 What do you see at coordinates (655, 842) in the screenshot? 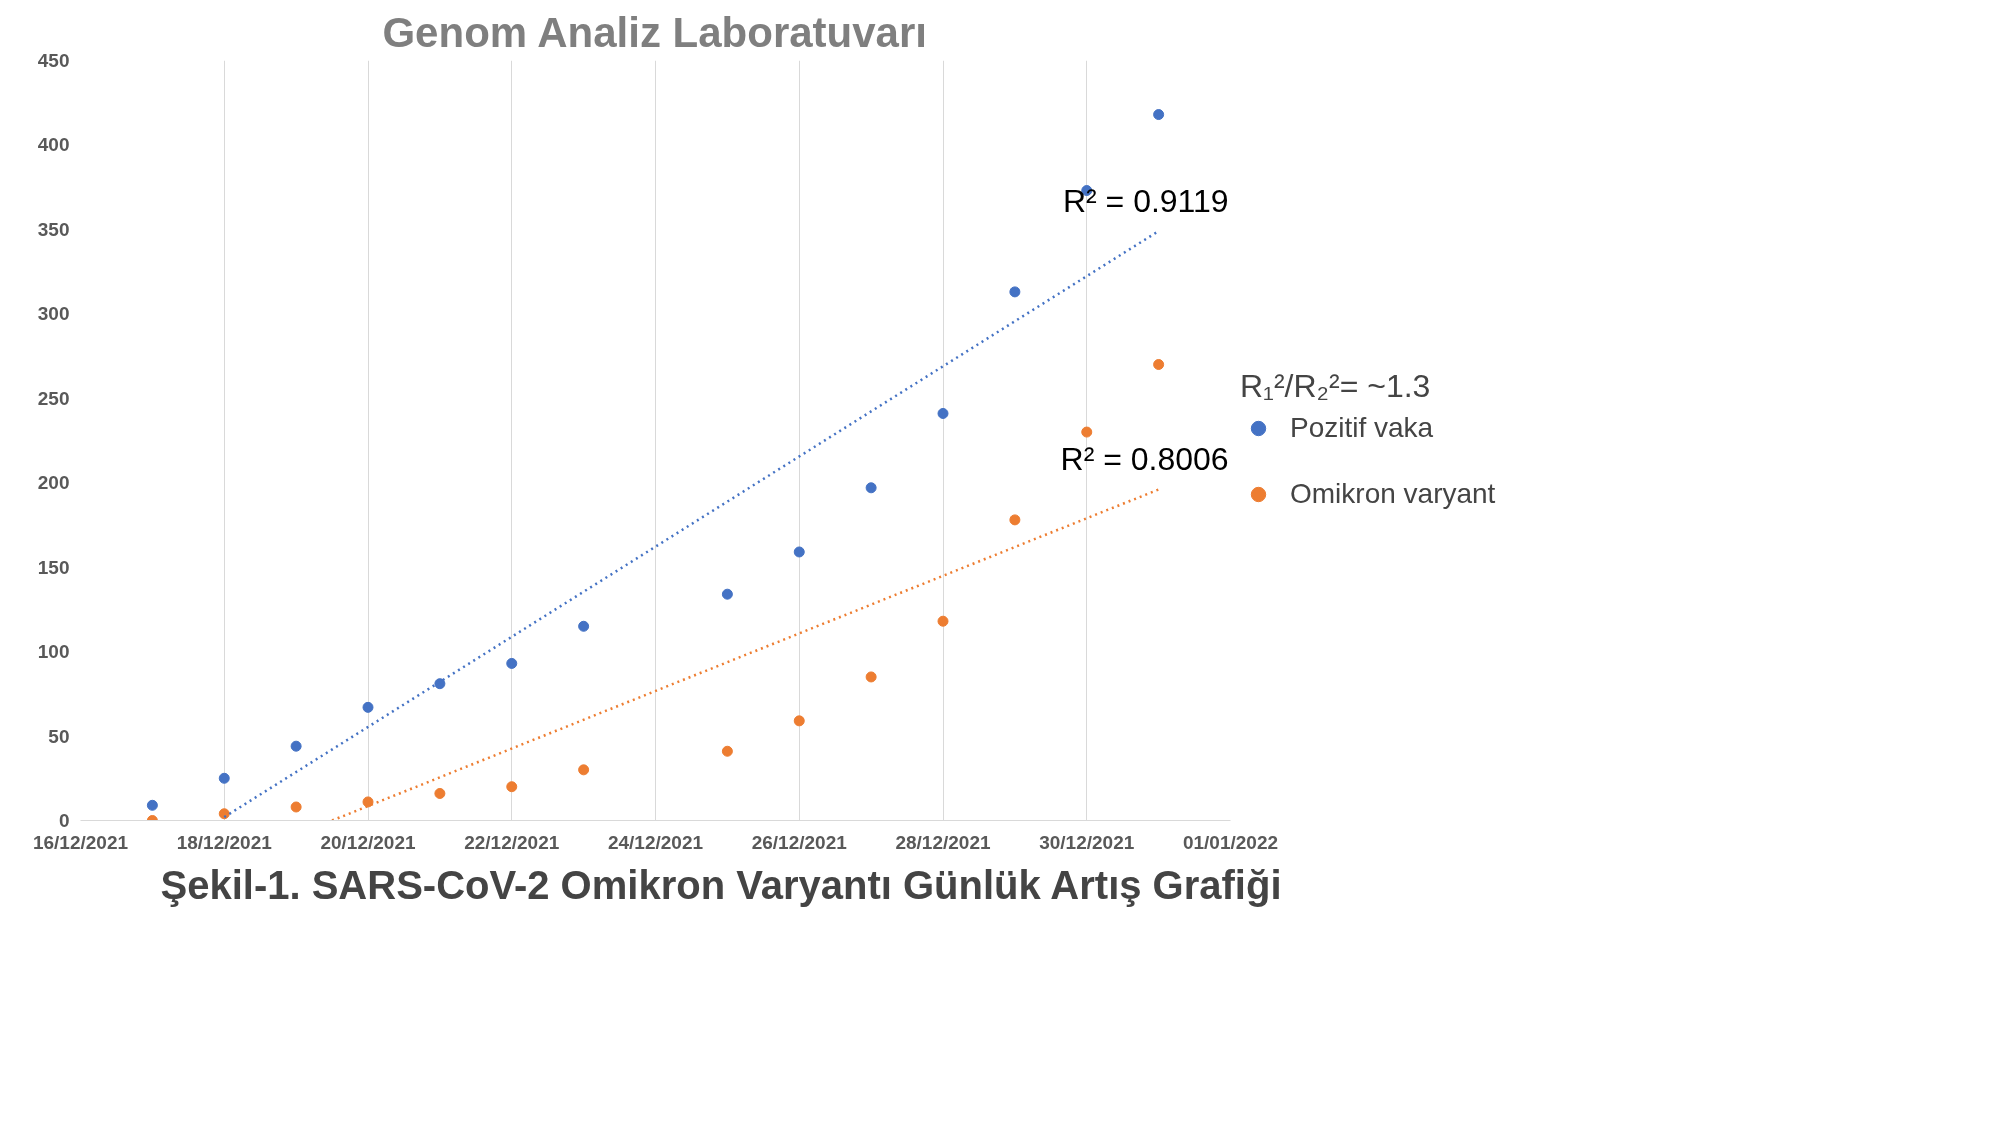
I see `x-tick-label: 24/12/2021` at bounding box center [655, 842].